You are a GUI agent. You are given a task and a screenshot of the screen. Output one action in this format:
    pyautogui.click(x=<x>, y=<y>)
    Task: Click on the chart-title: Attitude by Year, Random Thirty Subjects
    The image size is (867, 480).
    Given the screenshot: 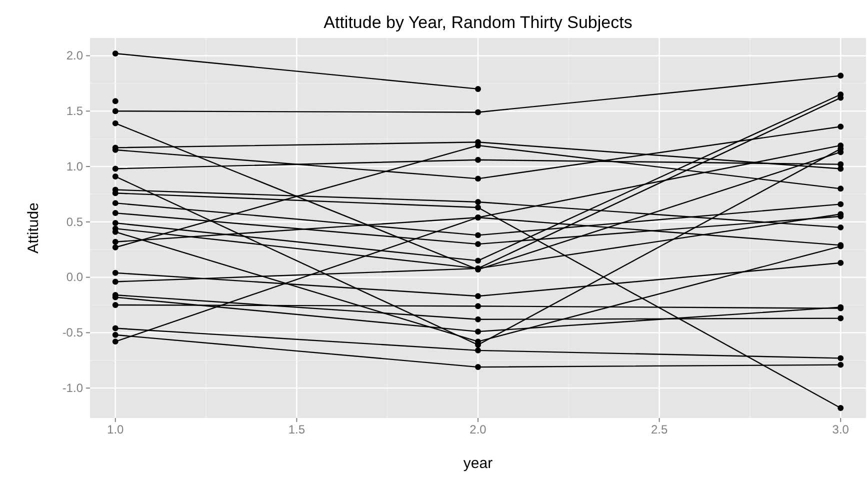 What is the action you would take?
    pyautogui.click(x=478, y=22)
    